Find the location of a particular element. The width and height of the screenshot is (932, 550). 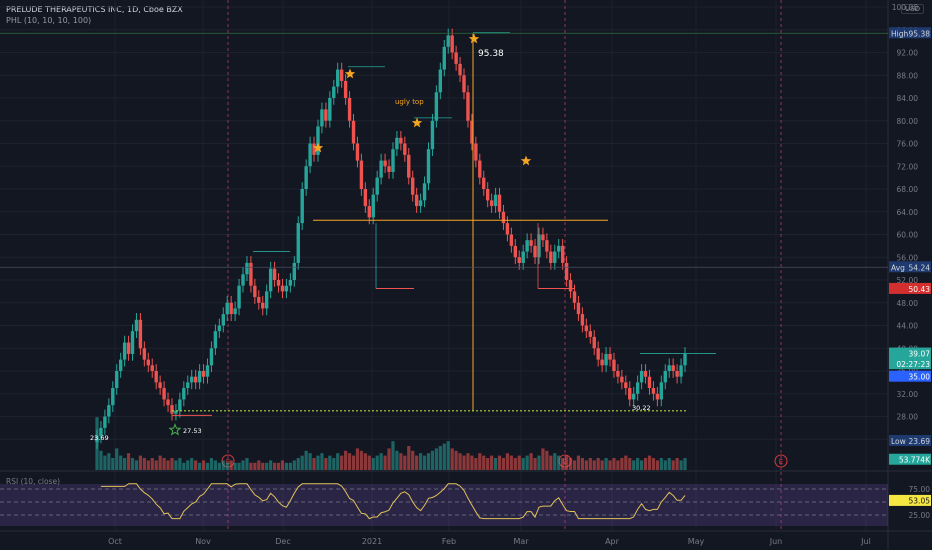

x-tick-label: Oct is located at coordinates (115, 541).